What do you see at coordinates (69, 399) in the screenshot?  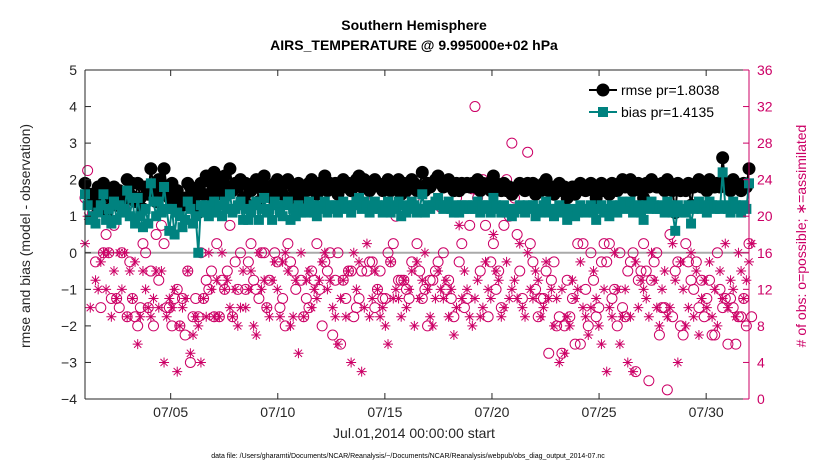 I see `y-tick-label: −4` at bounding box center [69, 399].